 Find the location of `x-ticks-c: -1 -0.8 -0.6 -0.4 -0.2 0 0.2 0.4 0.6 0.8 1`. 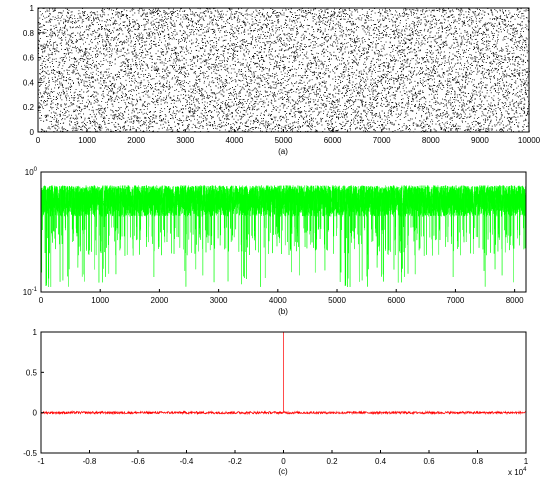

x-ticks-c: -1 -0.8 -0.6 -0.4 -0.2 0 0.2 0.4 0.6 0.8 1 is located at coordinates (283, 458).